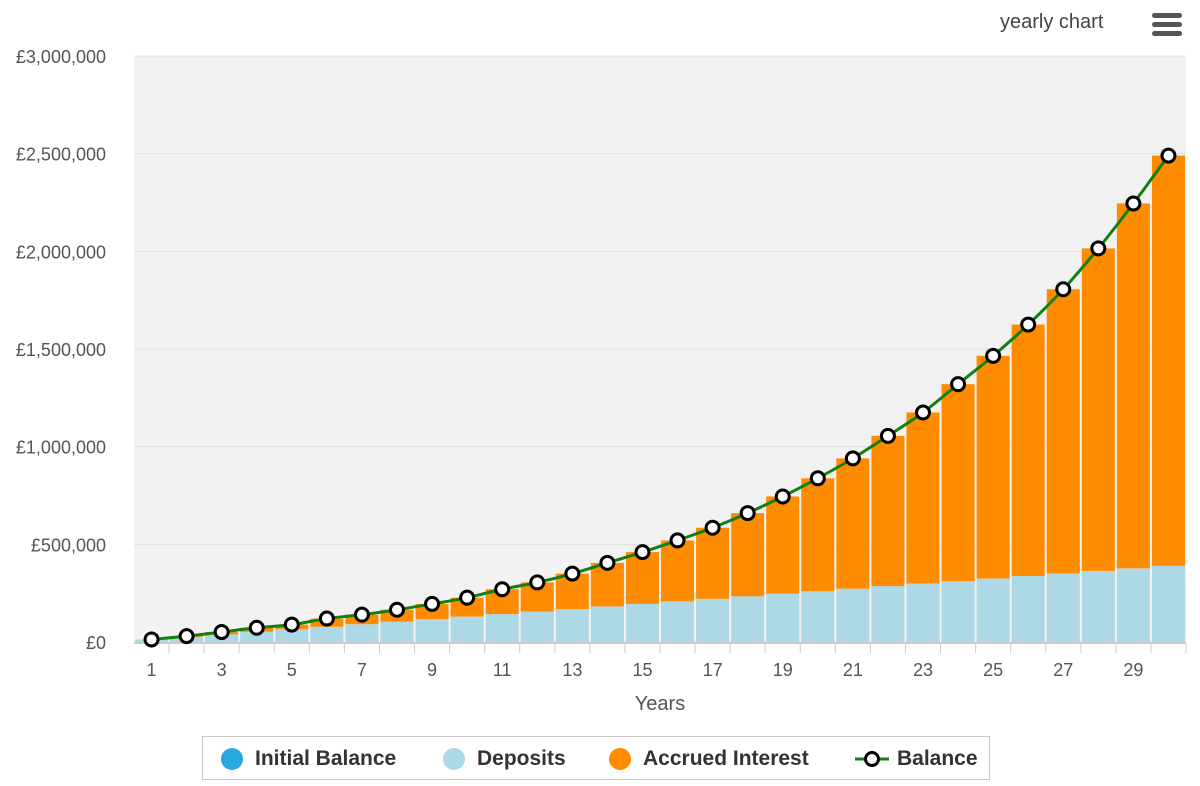  Describe the element at coordinates (61, 57) in the screenshot. I see `y-tick-label: £3,000,000` at that location.